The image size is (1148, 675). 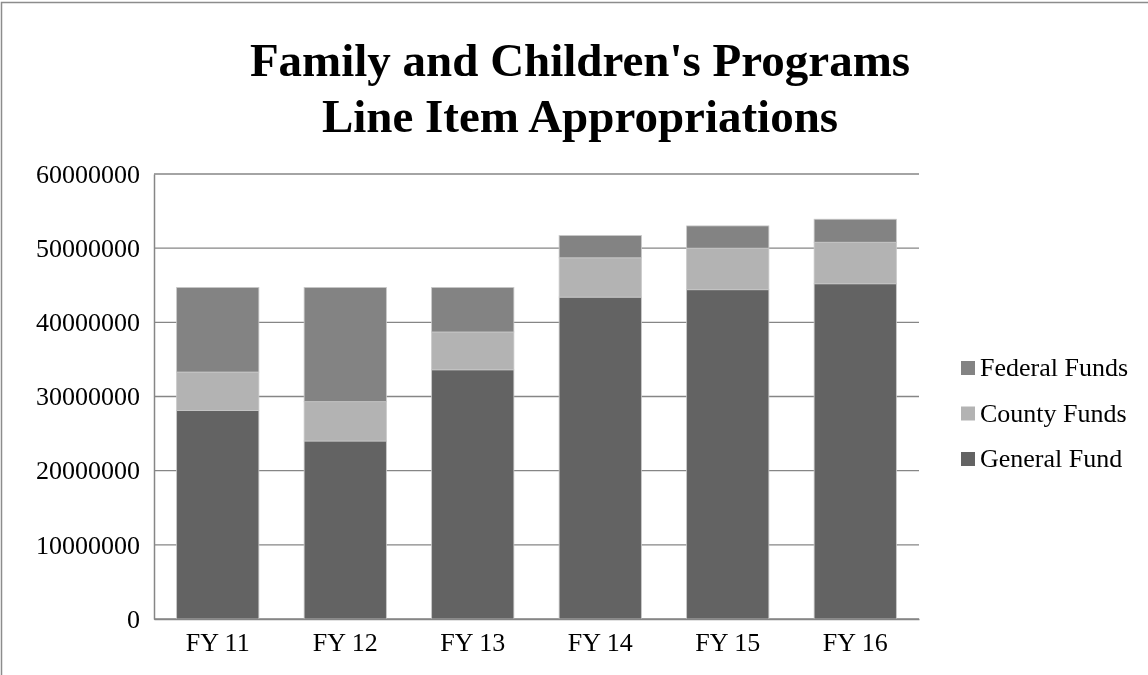 I want to click on y-tick-label: 10000000, so click(x=88, y=545).